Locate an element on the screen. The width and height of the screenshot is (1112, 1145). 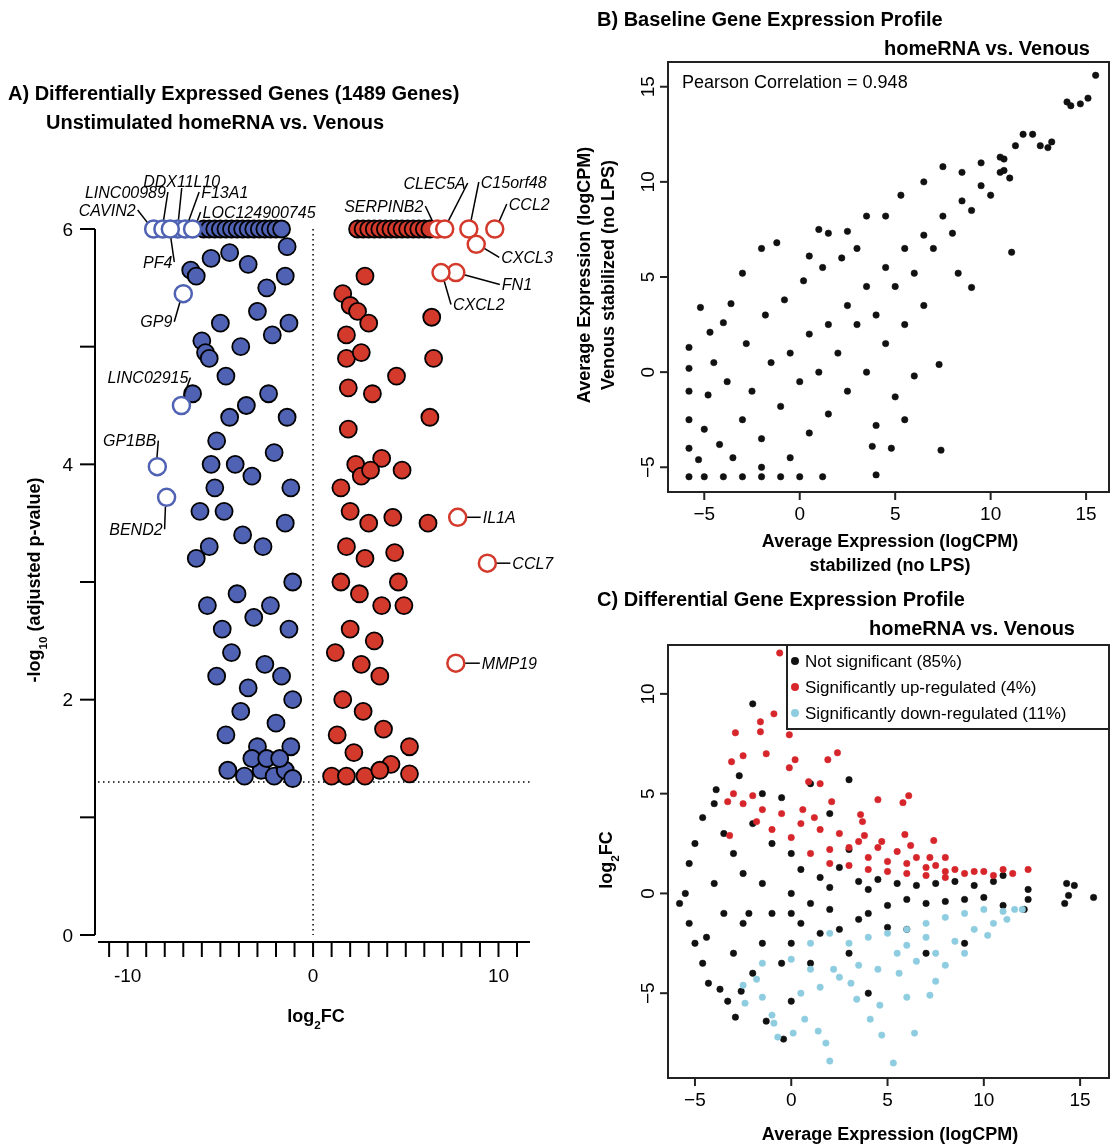
chart-title: C) Differential Gene Expression Profile is located at coordinates (781, 599).